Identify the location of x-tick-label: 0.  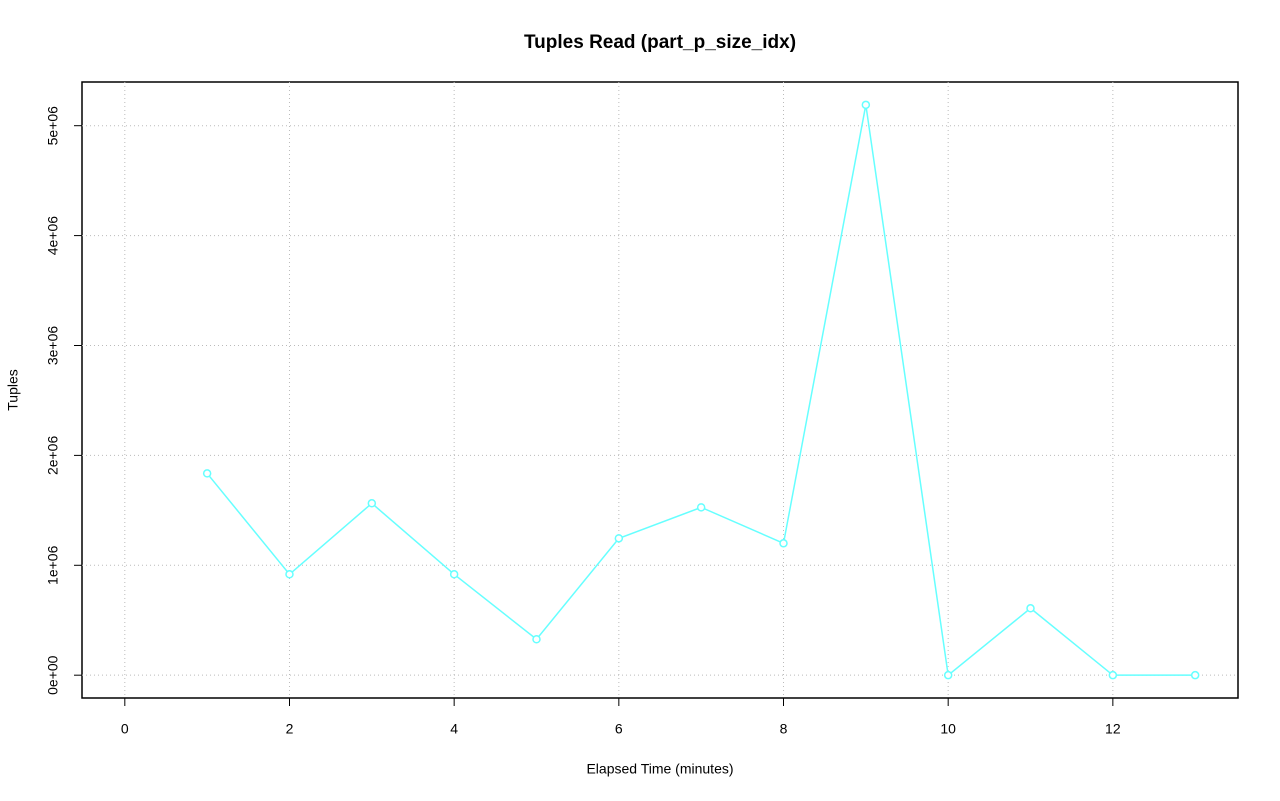
(125, 729).